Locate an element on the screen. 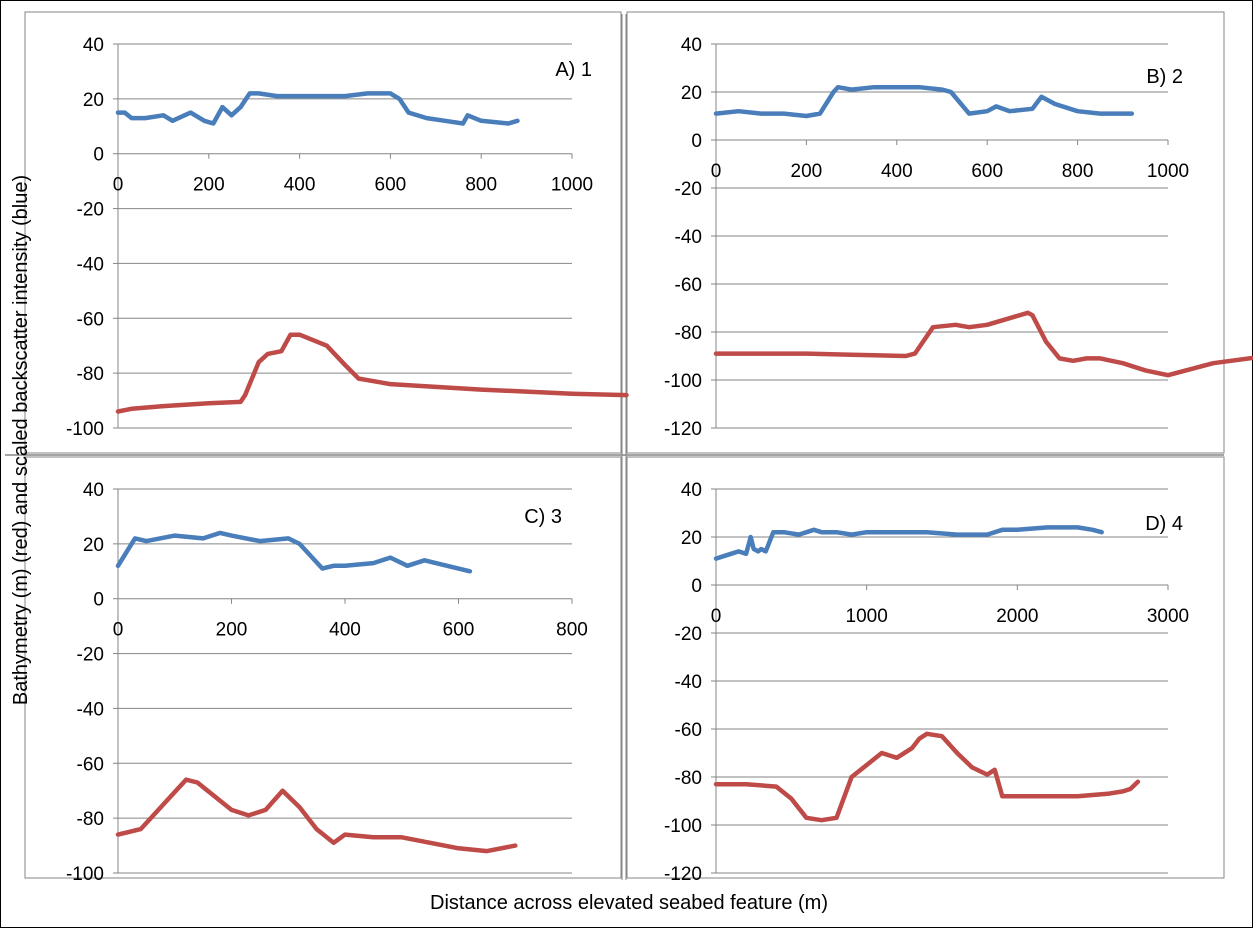  xlabel-background is located at coordinates (629, 900).